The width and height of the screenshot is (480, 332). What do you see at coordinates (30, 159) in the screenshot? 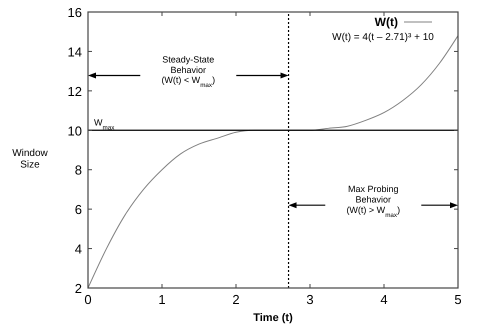
I see `y-axis-title: Window Size` at bounding box center [30, 159].